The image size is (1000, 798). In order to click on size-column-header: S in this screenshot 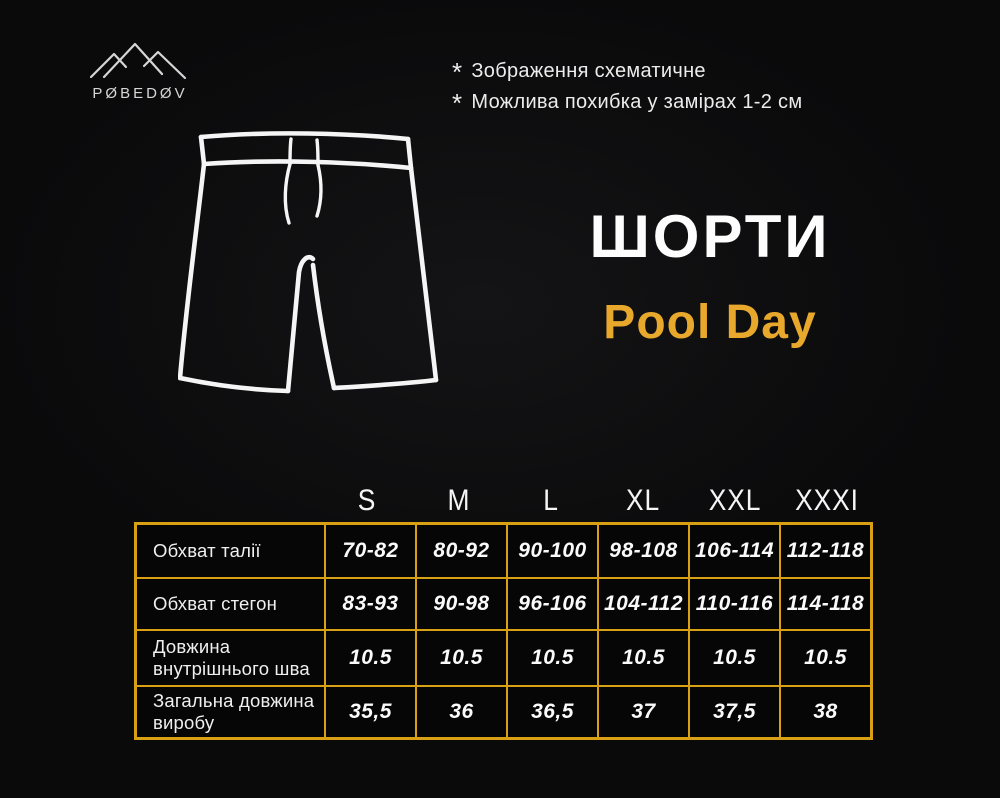, I will do `click(367, 500)`.